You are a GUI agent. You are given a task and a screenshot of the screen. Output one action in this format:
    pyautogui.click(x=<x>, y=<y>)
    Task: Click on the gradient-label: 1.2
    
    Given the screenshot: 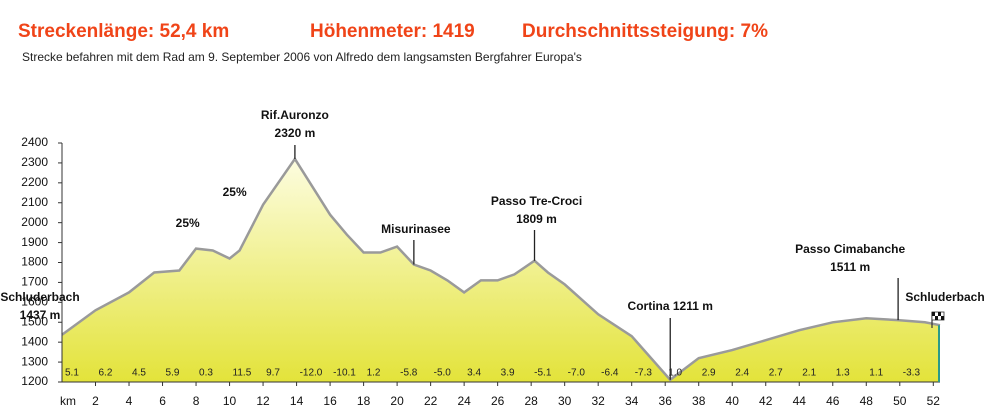 What is the action you would take?
    pyautogui.click(x=374, y=373)
    